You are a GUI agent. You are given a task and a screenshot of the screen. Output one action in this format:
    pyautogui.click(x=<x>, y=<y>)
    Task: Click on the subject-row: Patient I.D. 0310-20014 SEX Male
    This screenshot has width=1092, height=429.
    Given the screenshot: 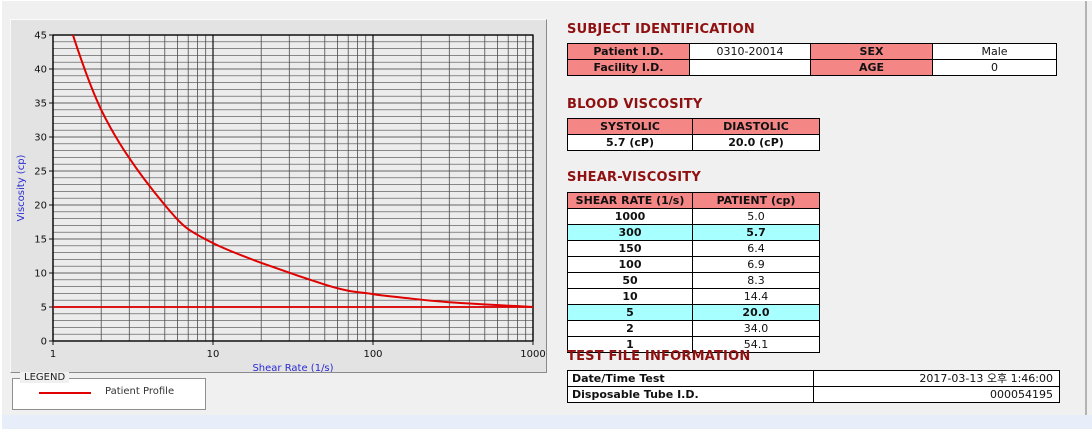 What is the action you would take?
    pyautogui.click(x=812, y=51)
    